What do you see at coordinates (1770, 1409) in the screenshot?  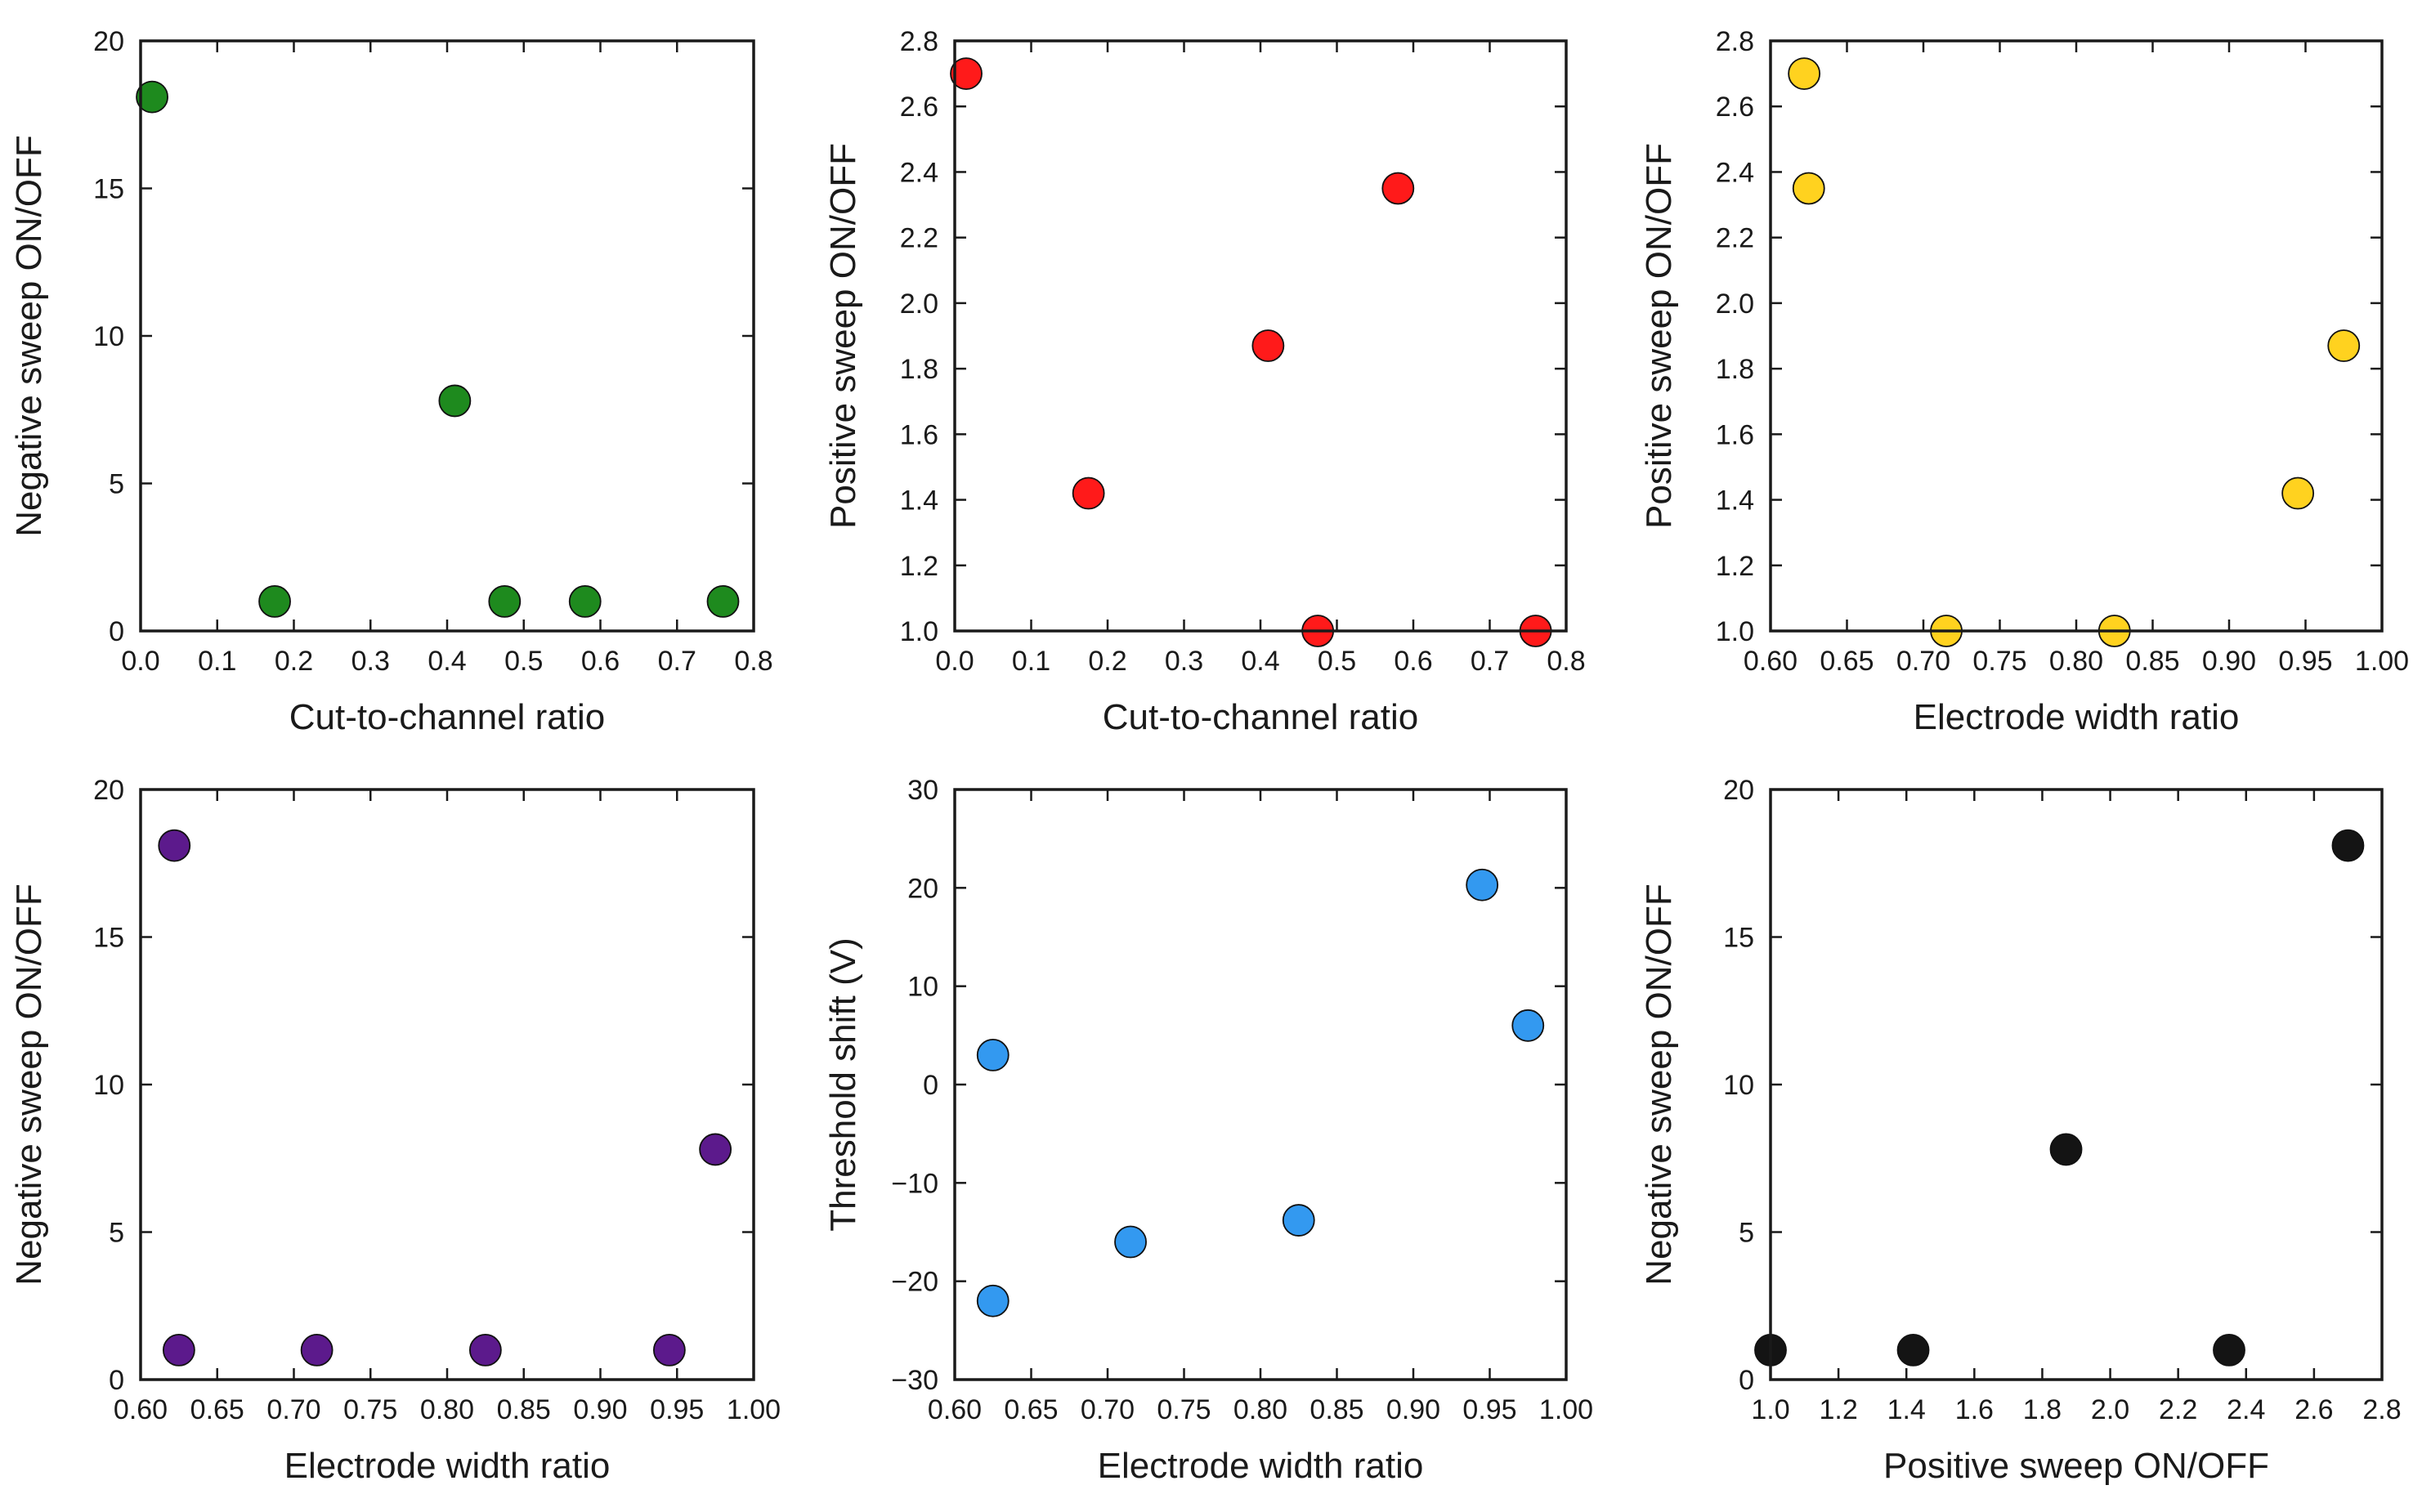 I see `x-tick-label: 1.0` at bounding box center [1770, 1409].